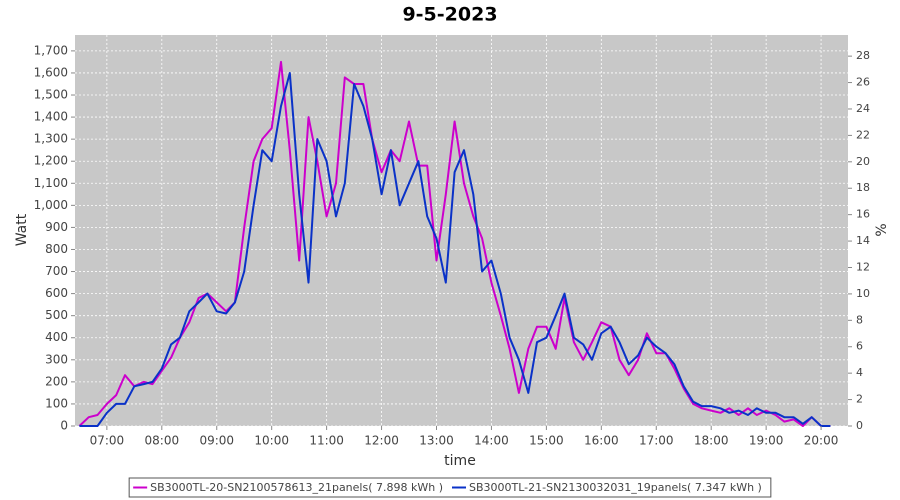  I want to click on x-tick-label: 15:00, so click(546, 441).